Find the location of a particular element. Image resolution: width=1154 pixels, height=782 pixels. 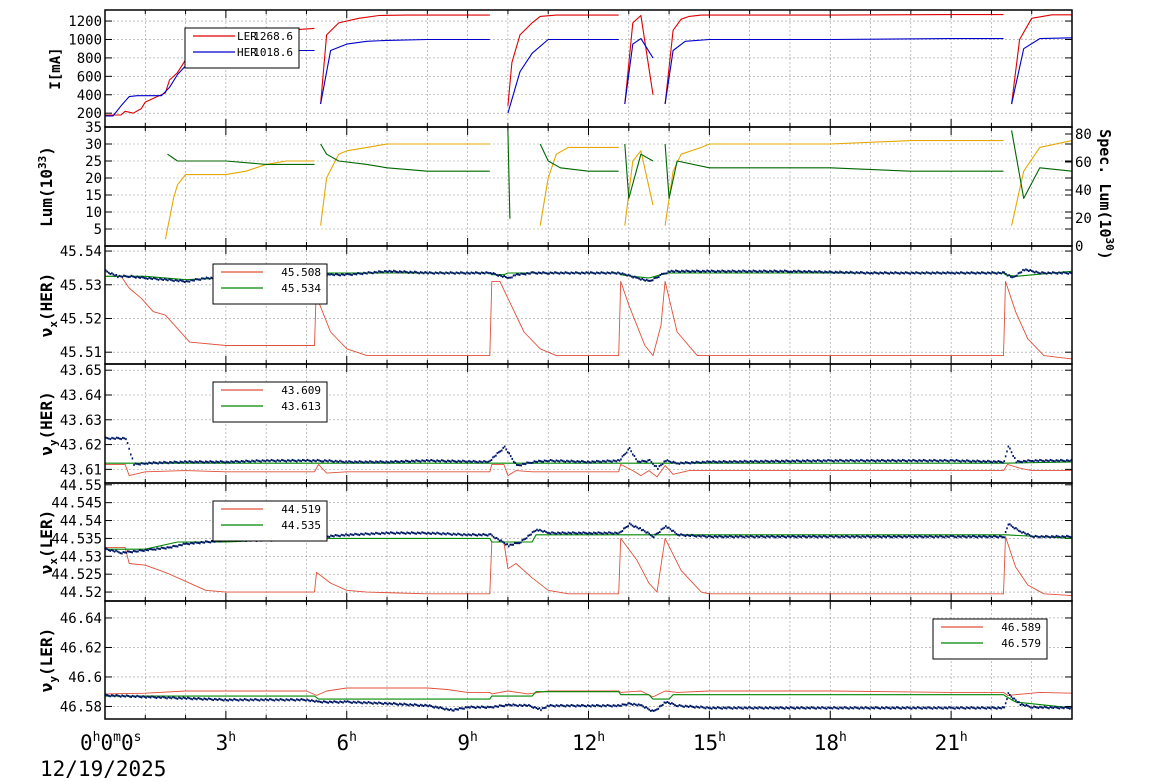

y-tick-label: 43.65 is located at coordinates (81, 371).